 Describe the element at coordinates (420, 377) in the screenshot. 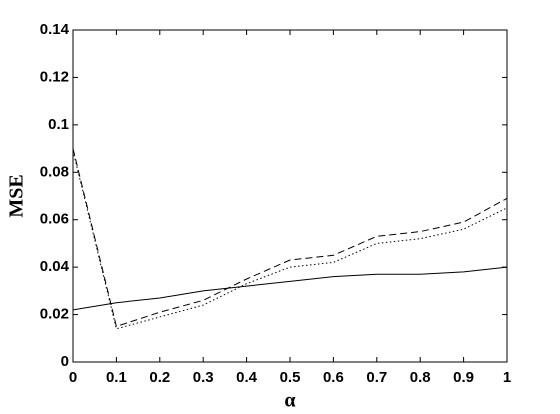

I see `x-tick-label: 0.8` at that location.